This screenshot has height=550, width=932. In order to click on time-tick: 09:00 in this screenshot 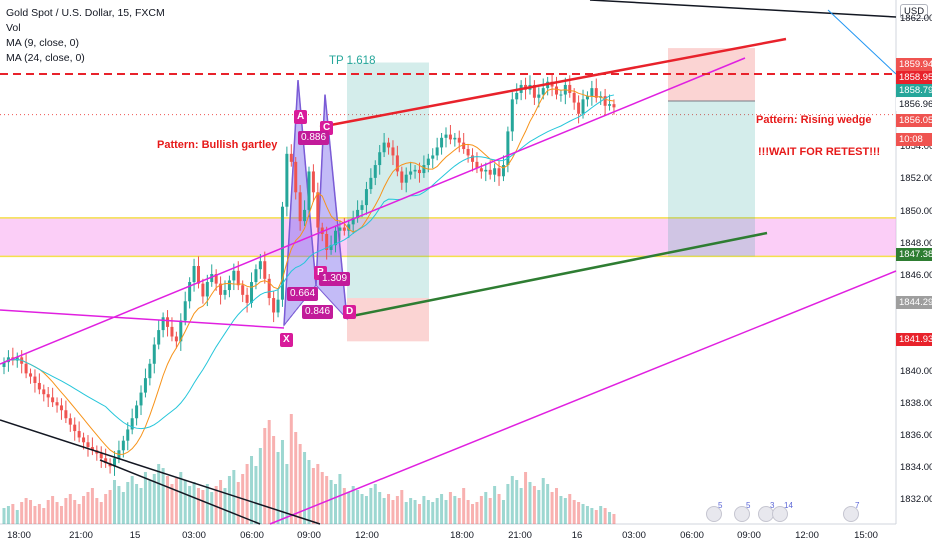, I will do `click(309, 535)`.